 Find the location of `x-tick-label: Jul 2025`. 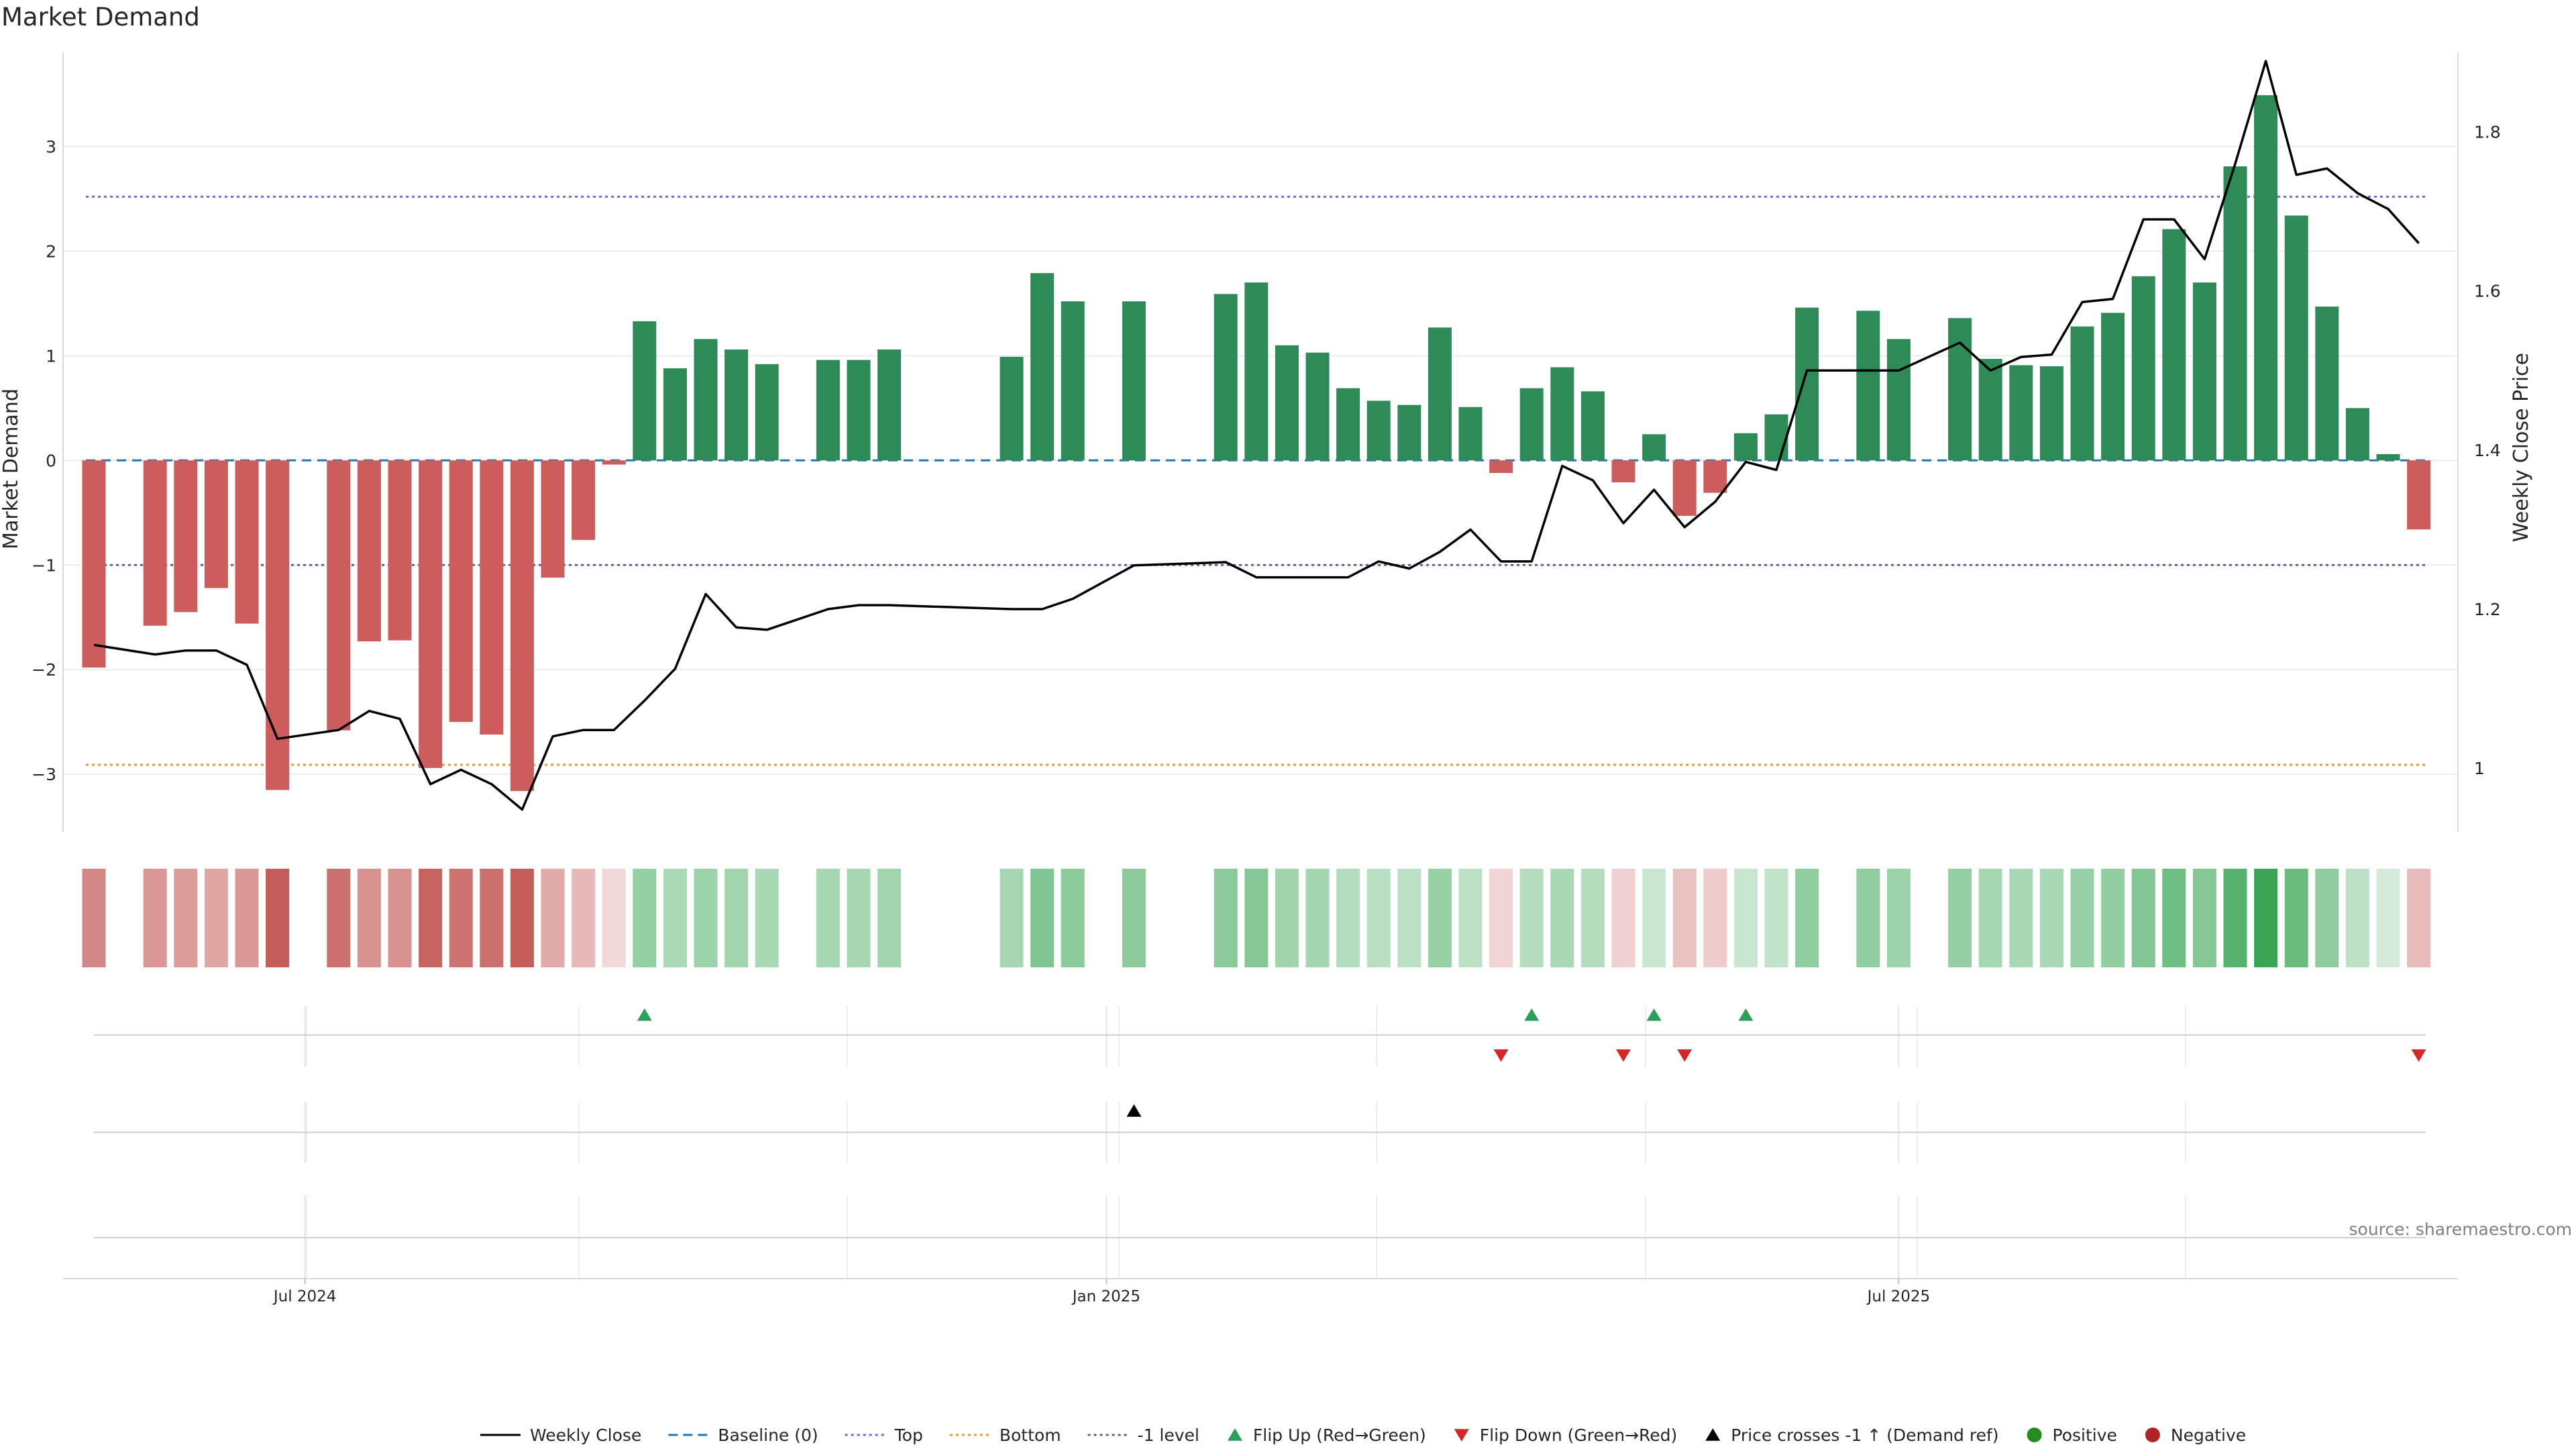

x-tick-label: Jul 2025 is located at coordinates (1898, 1296).